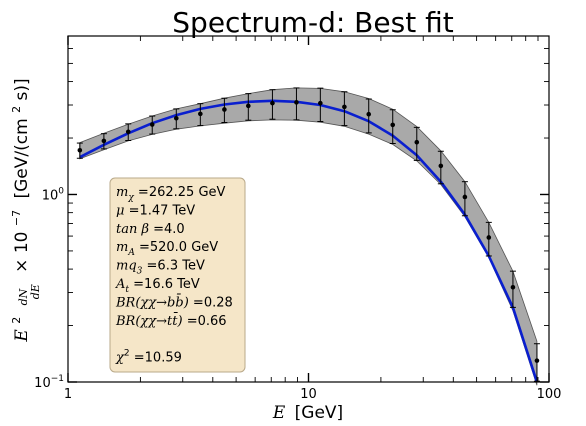 The image size is (586, 426). I want to click on legend-line: mq3 =6.3 TeV, so click(160, 268).